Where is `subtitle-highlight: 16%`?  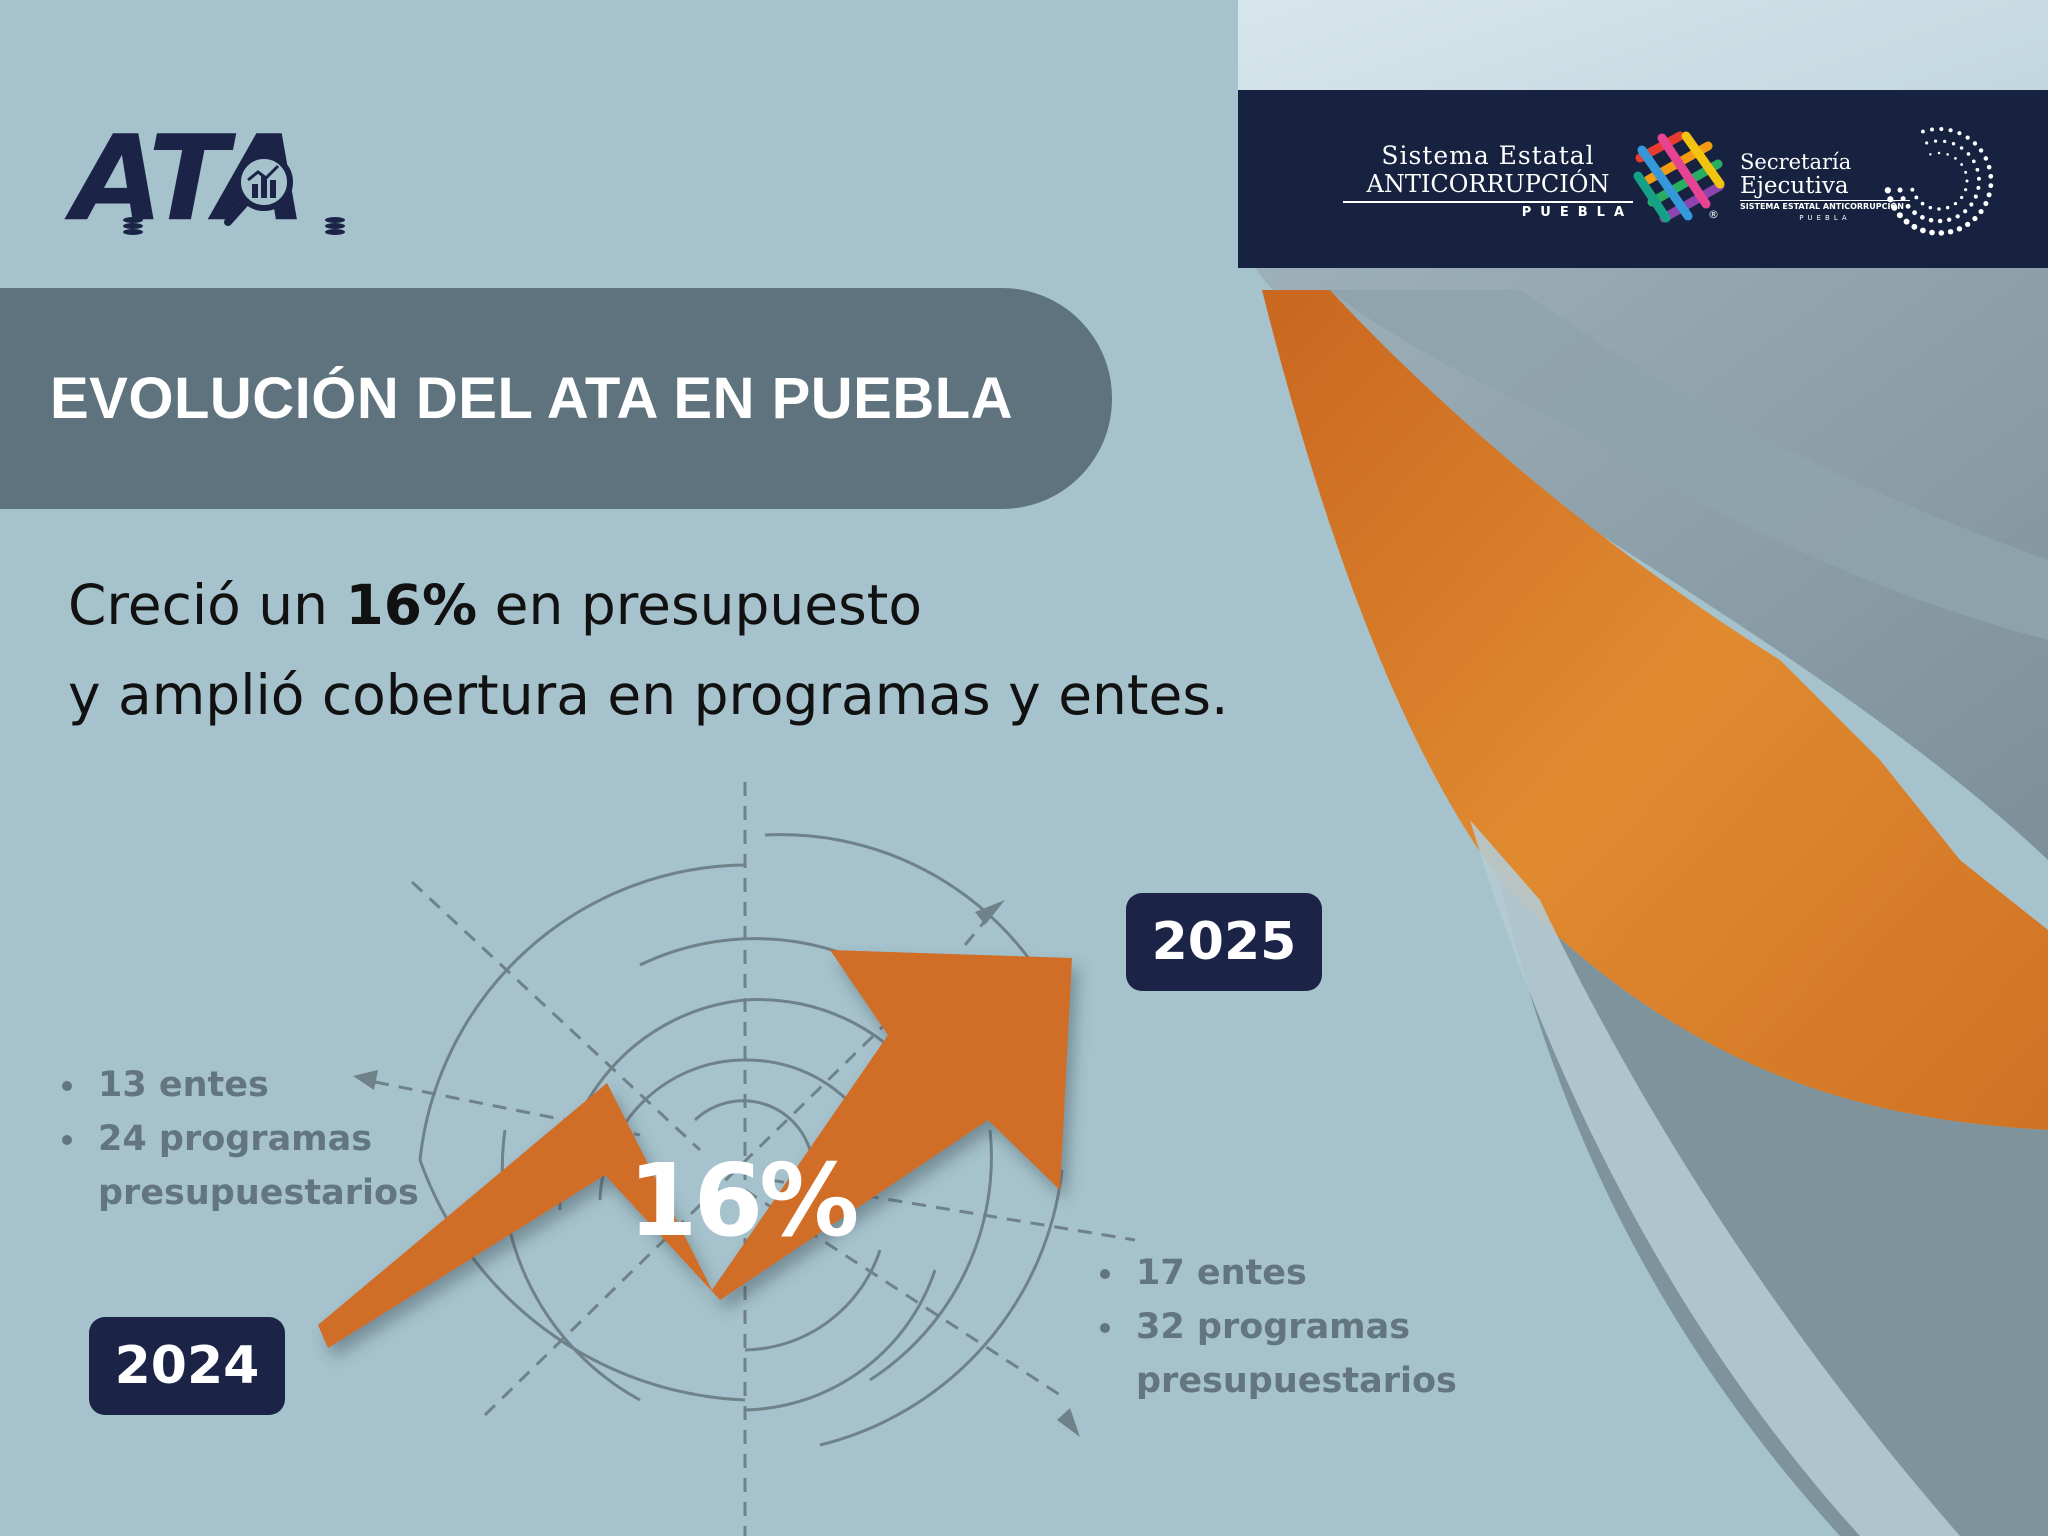 subtitle-highlight: 16% is located at coordinates (411, 605).